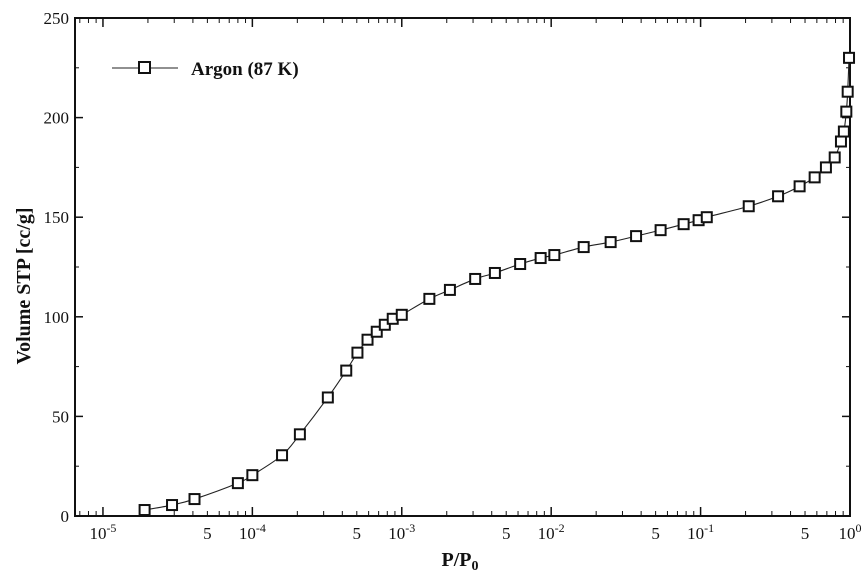 The image size is (864, 571). Describe the element at coordinates (144, 67) in the screenshot. I see `legend-marker-icon` at that location.